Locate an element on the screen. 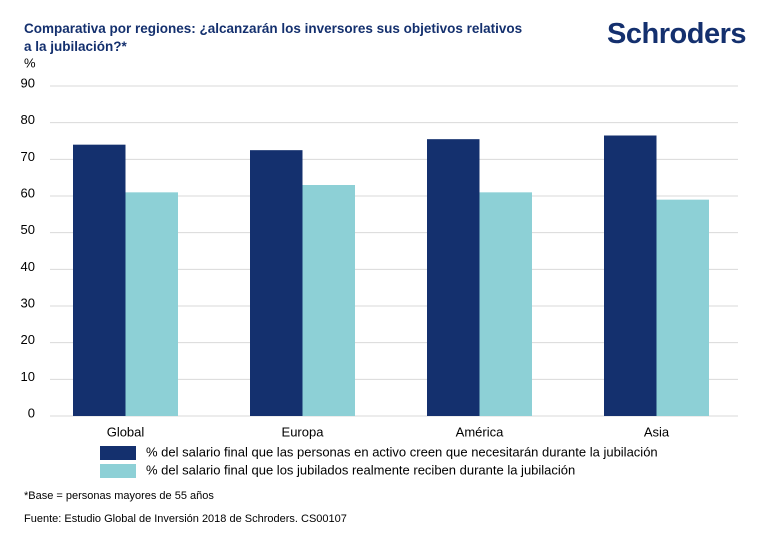 Image resolution: width=770 pixels, height=547 pixels. x-tick-label: Asia is located at coordinates (657, 431).